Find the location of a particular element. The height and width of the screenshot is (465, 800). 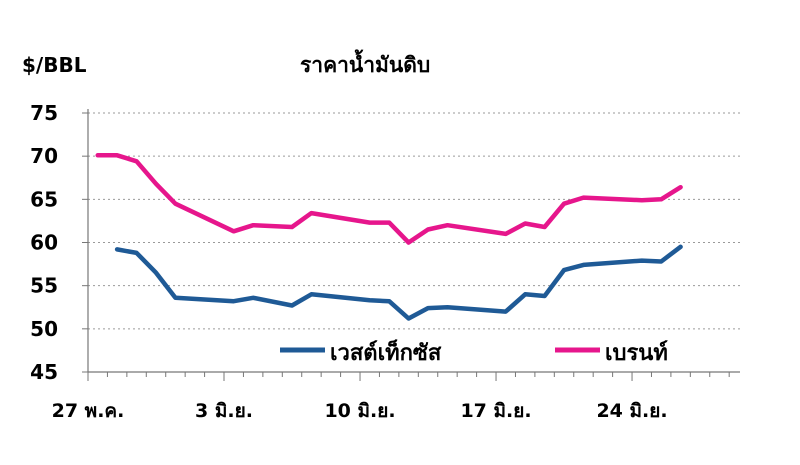

y-axis-label: $/BBL is located at coordinates (54, 65).